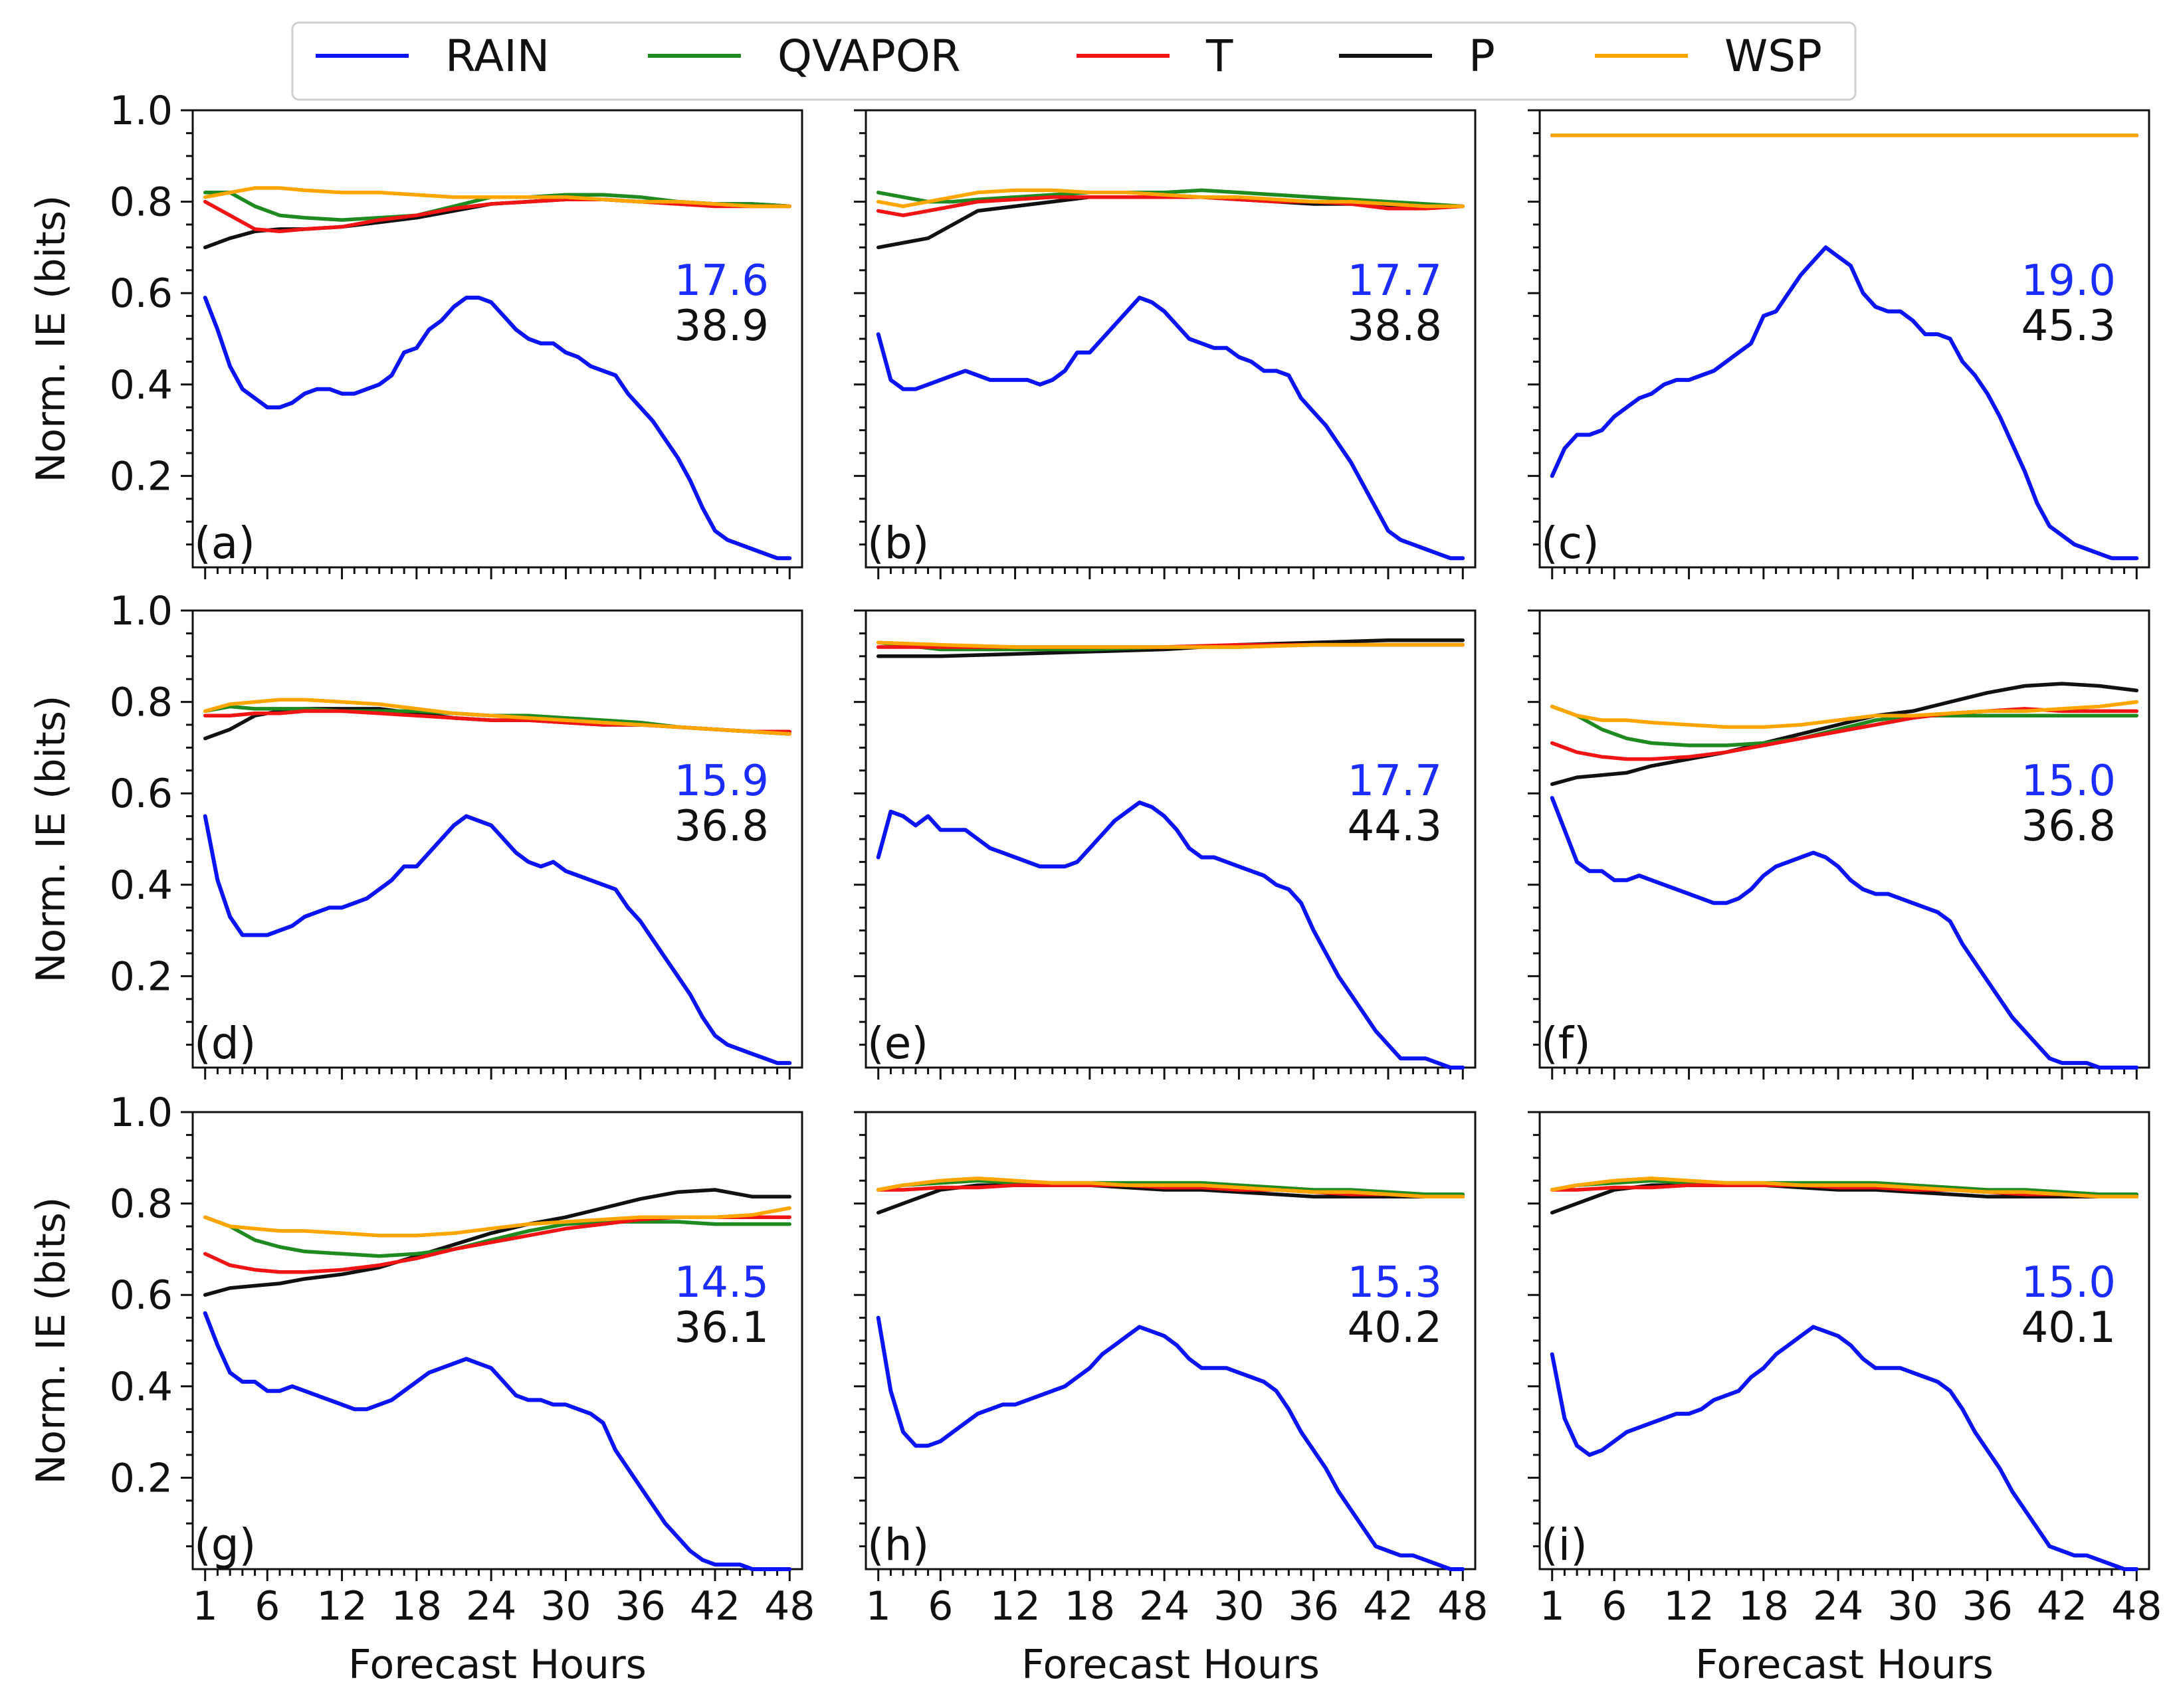 This screenshot has width=2169, height=1708. I want to click on panel-f-label: (f), so click(1566, 1044).